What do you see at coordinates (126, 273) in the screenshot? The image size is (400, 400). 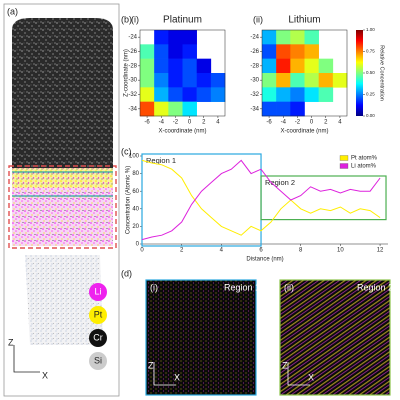 I see `panel-label: (d)` at bounding box center [126, 273].